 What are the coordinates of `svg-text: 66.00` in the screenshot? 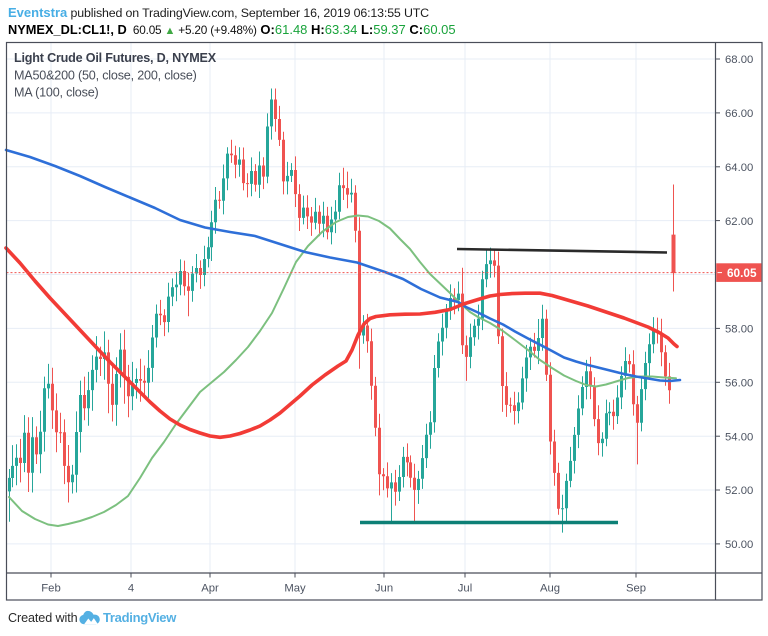 It's located at (739, 114).